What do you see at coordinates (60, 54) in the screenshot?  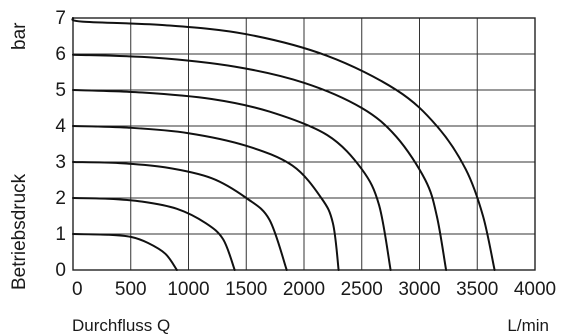 I see `y-tick-label-6: 6` at bounding box center [60, 54].